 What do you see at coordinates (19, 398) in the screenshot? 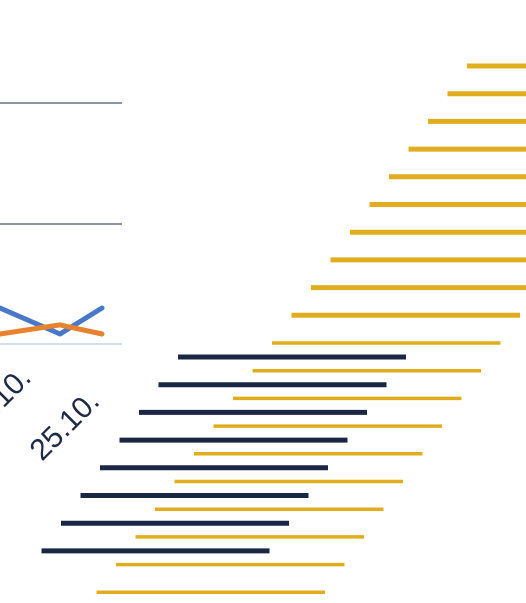
I see `x-tick-label-partial: …10.` at bounding box center [19, 398].